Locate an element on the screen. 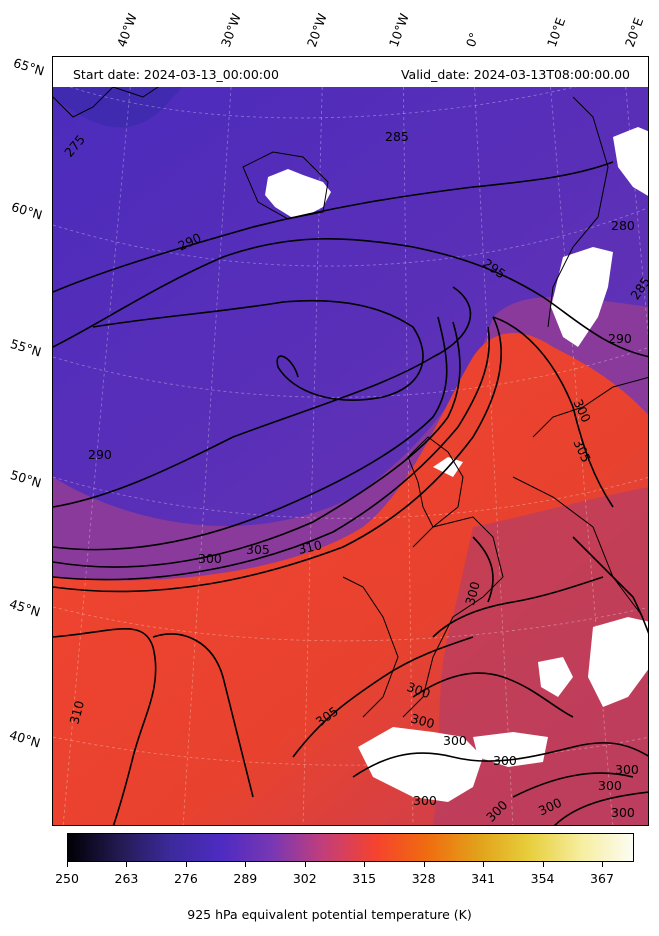 Image resolution: width=659 pixels, height=936 pixels. colorbar-tick-label: 276 is located at coordinates (185, 878).